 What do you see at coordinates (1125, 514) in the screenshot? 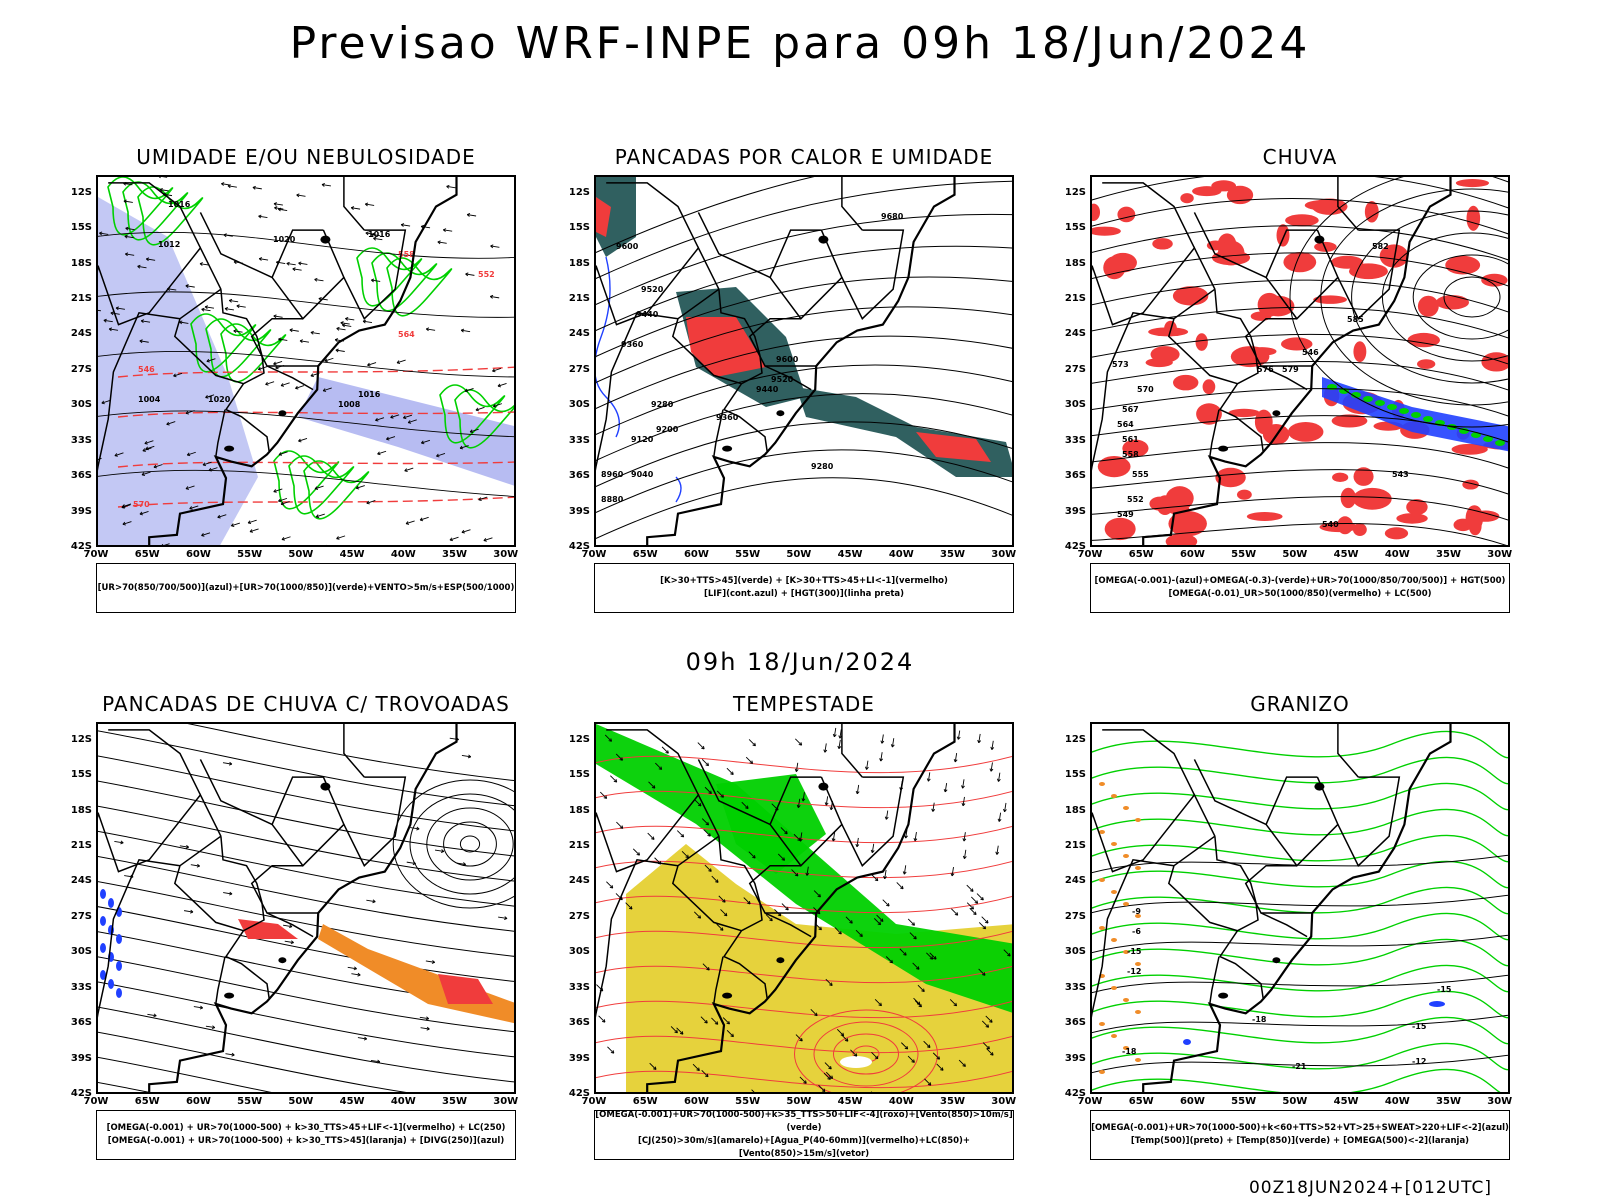
I see `contour-label: 549` at bounding box center [1125, 514].